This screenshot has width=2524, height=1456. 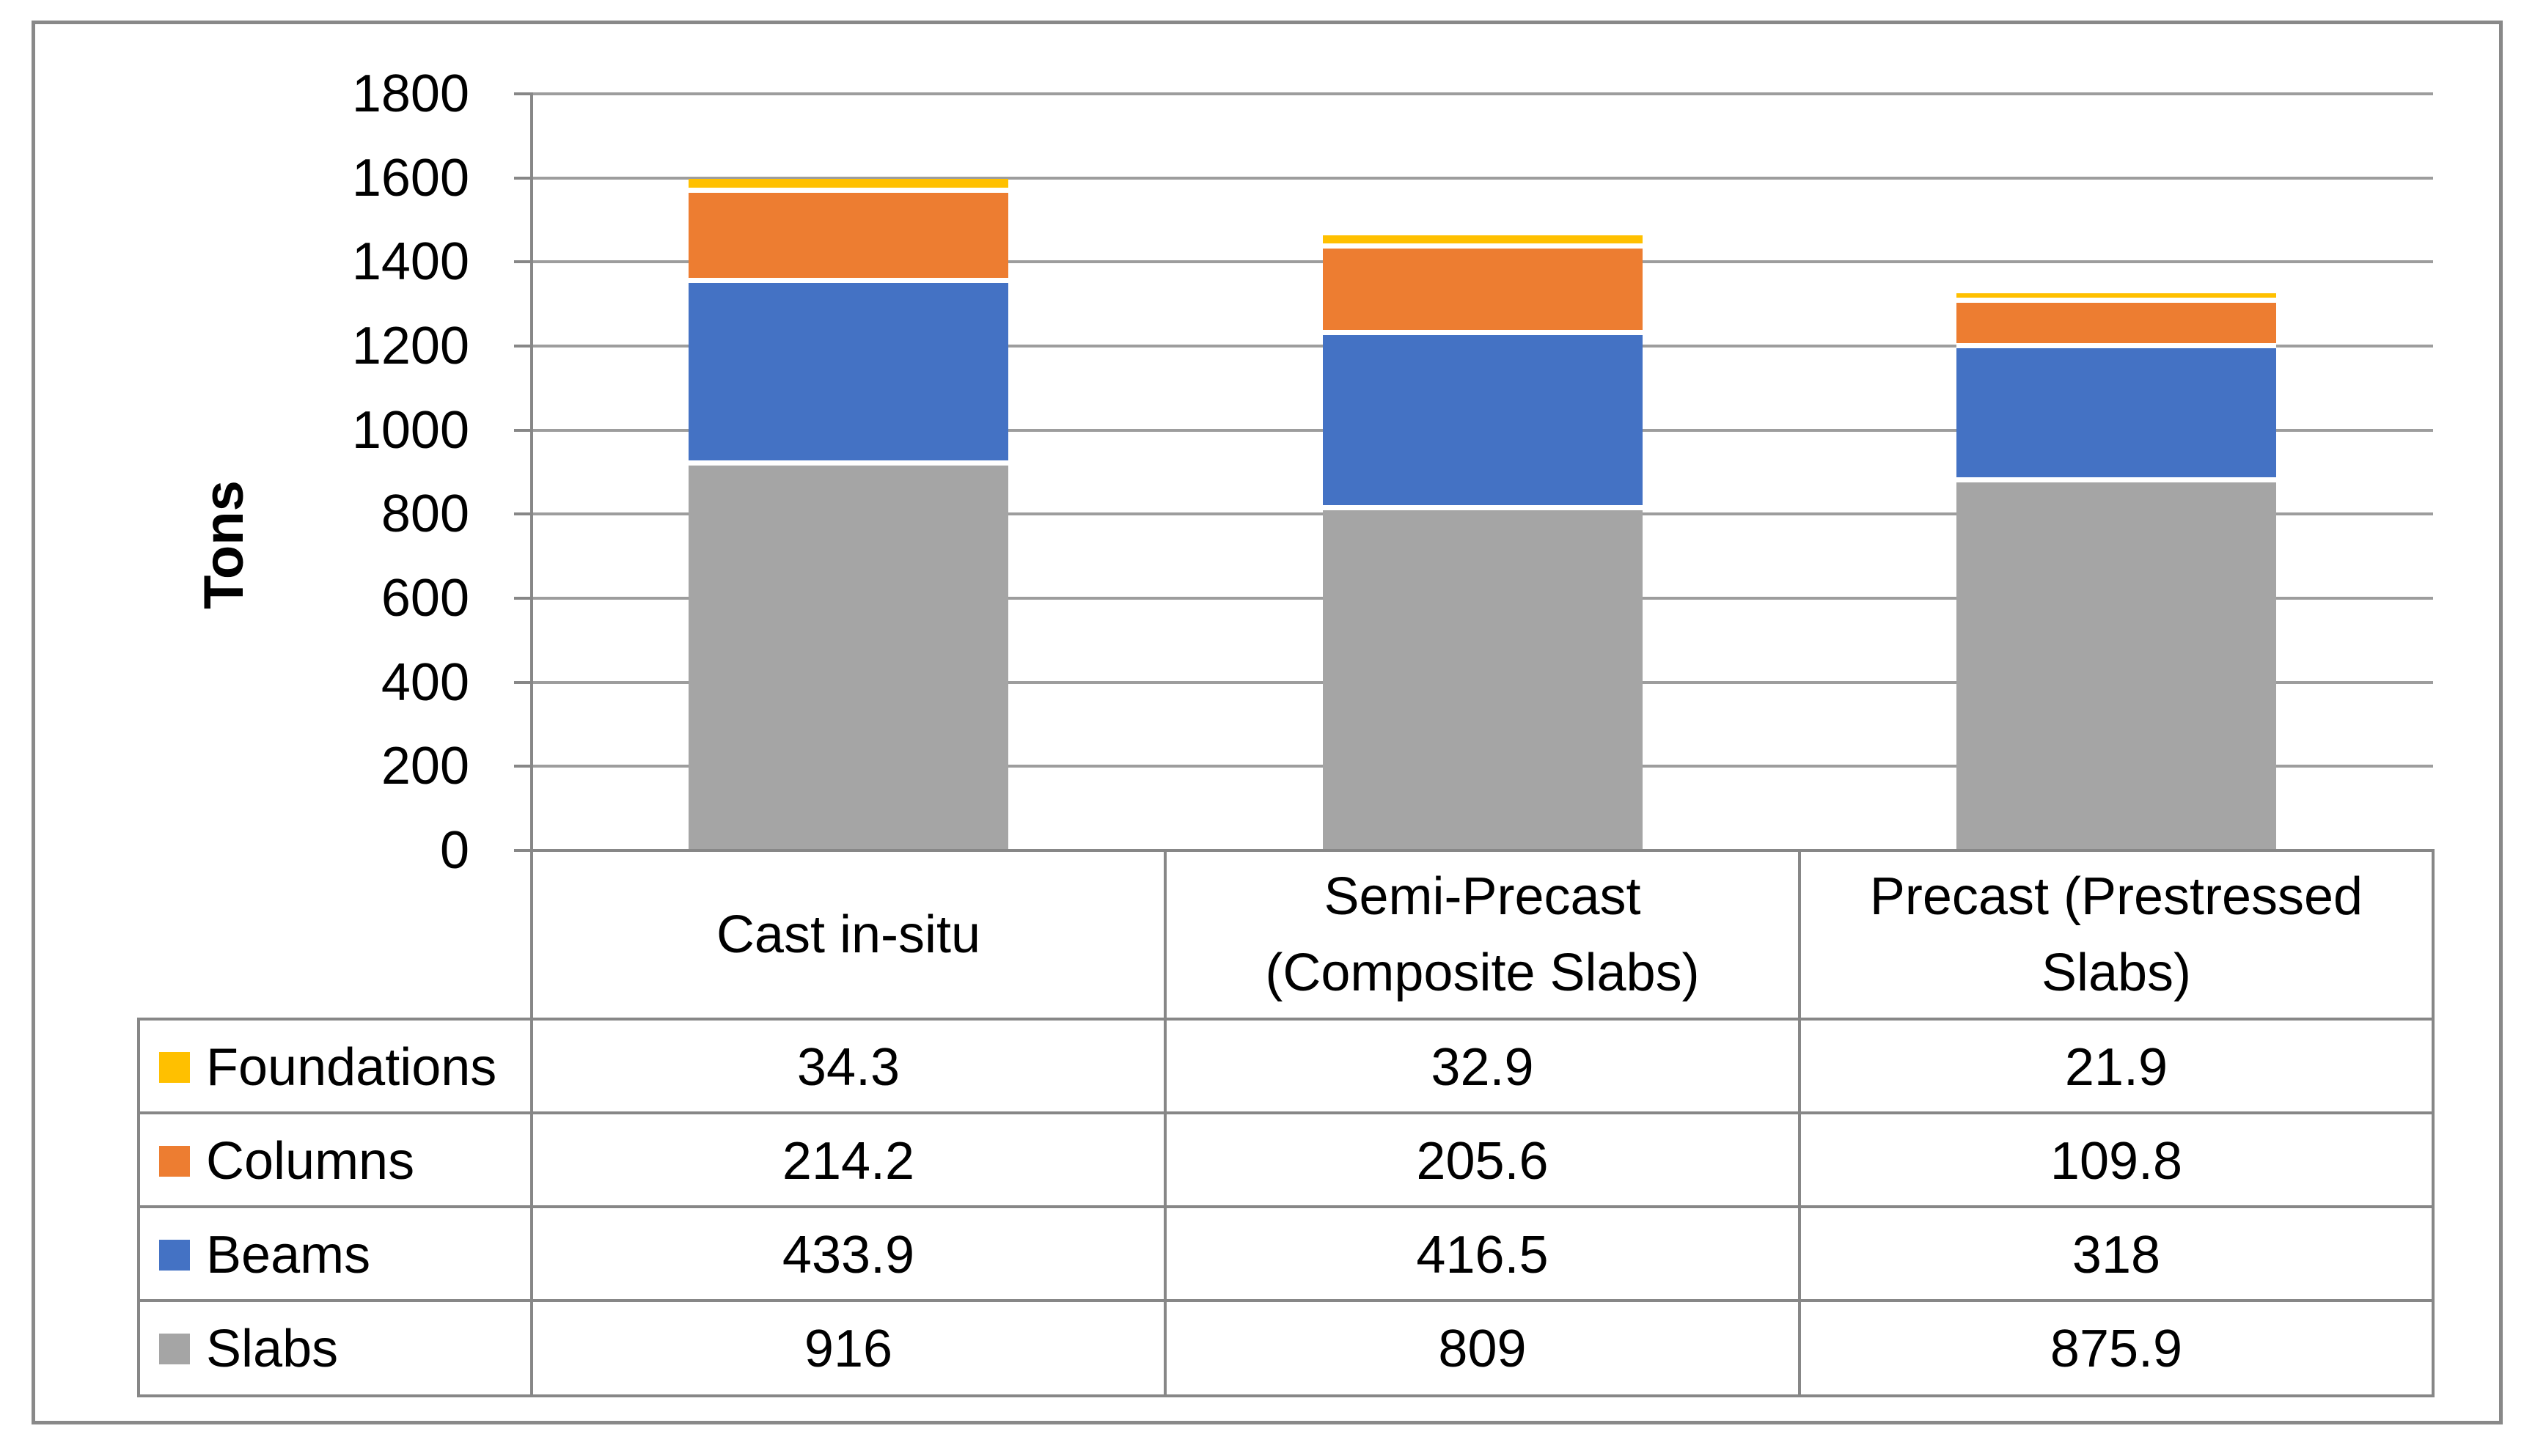 What do you see at coordinates (849, 1255) in the screenshot?
I see `table-value-beams-cast: 433.9` at bounding box center [849, 1255].